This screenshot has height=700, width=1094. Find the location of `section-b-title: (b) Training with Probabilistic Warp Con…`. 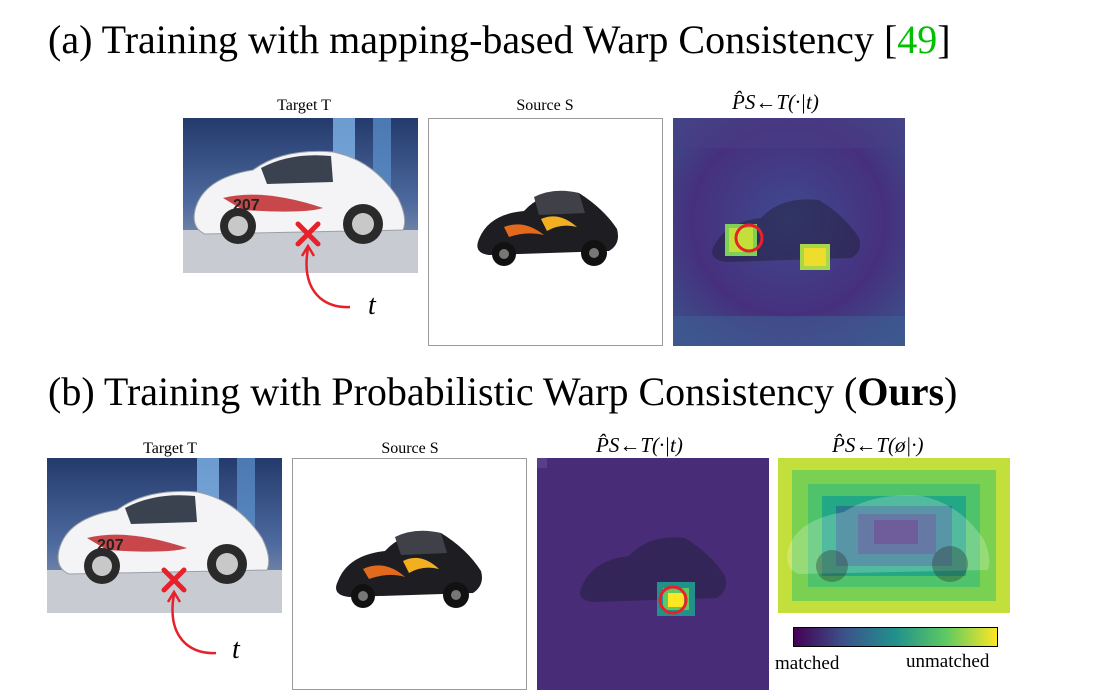

section-b-title: (b) Training with Probabilistic Warp Con… is located at coordinates (503, 391).